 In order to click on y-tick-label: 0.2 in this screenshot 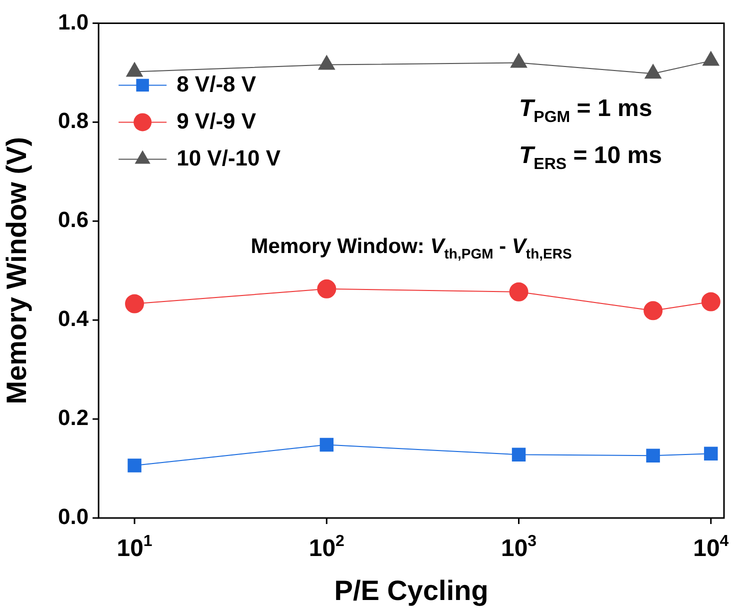, I will do `click(73, 417)`.